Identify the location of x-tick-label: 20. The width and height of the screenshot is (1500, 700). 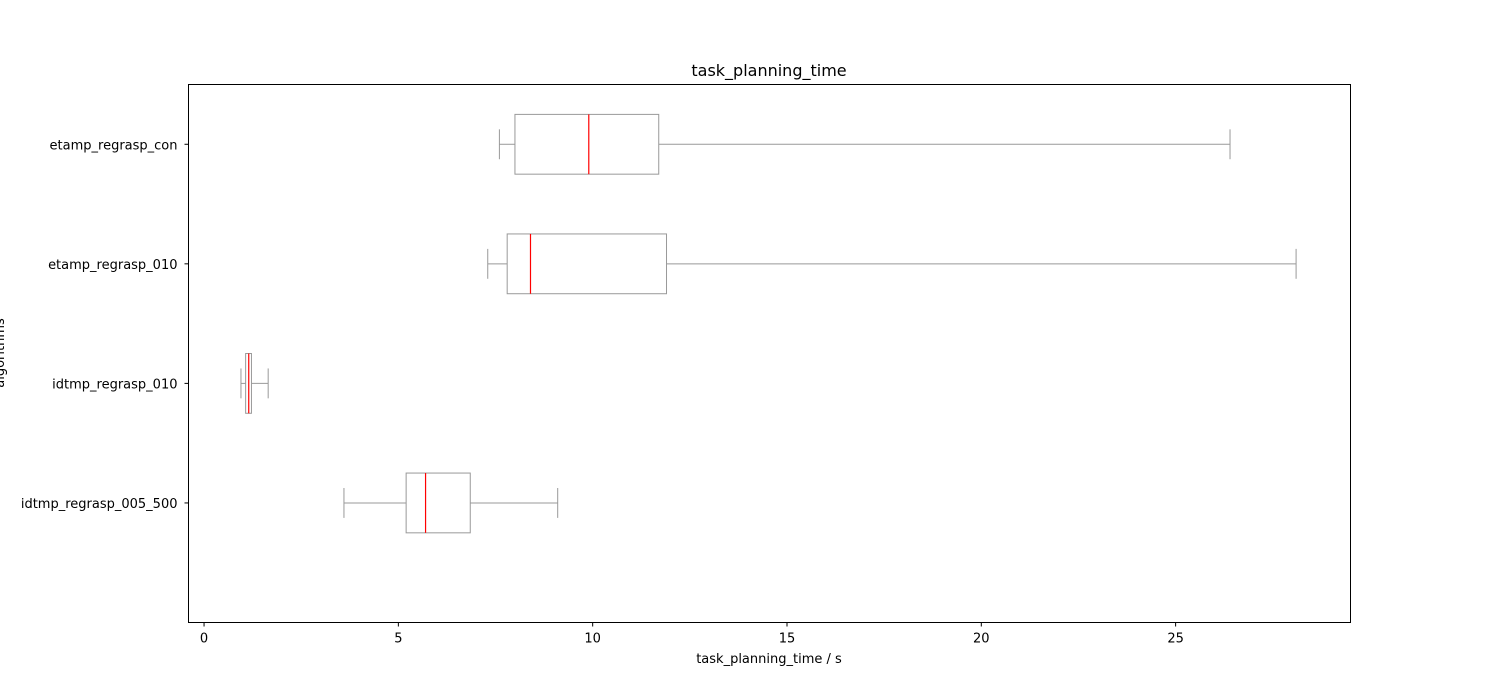
(981, 639).